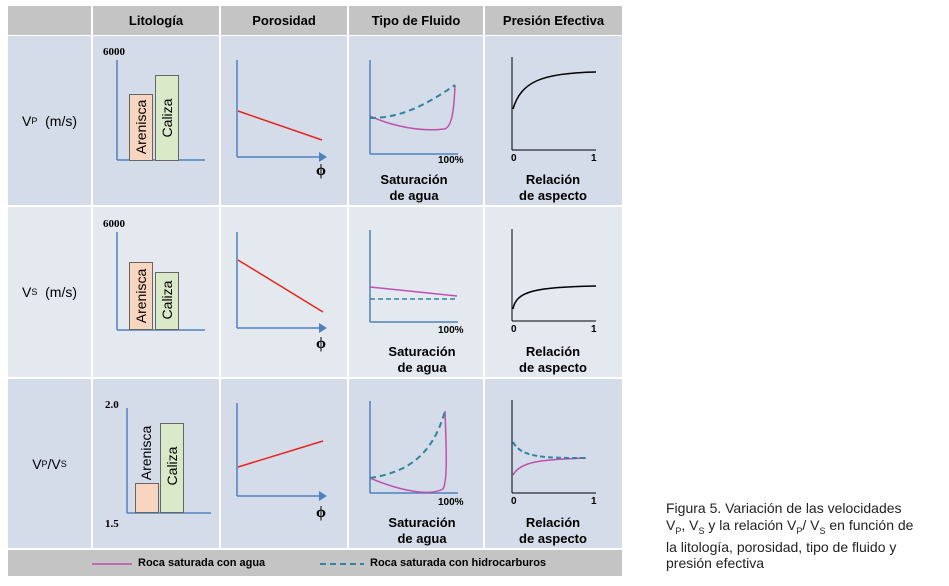 The height and width of the screenshot is (586, 949). I want to click on legend-hydro-swatch, so click(342, 564).